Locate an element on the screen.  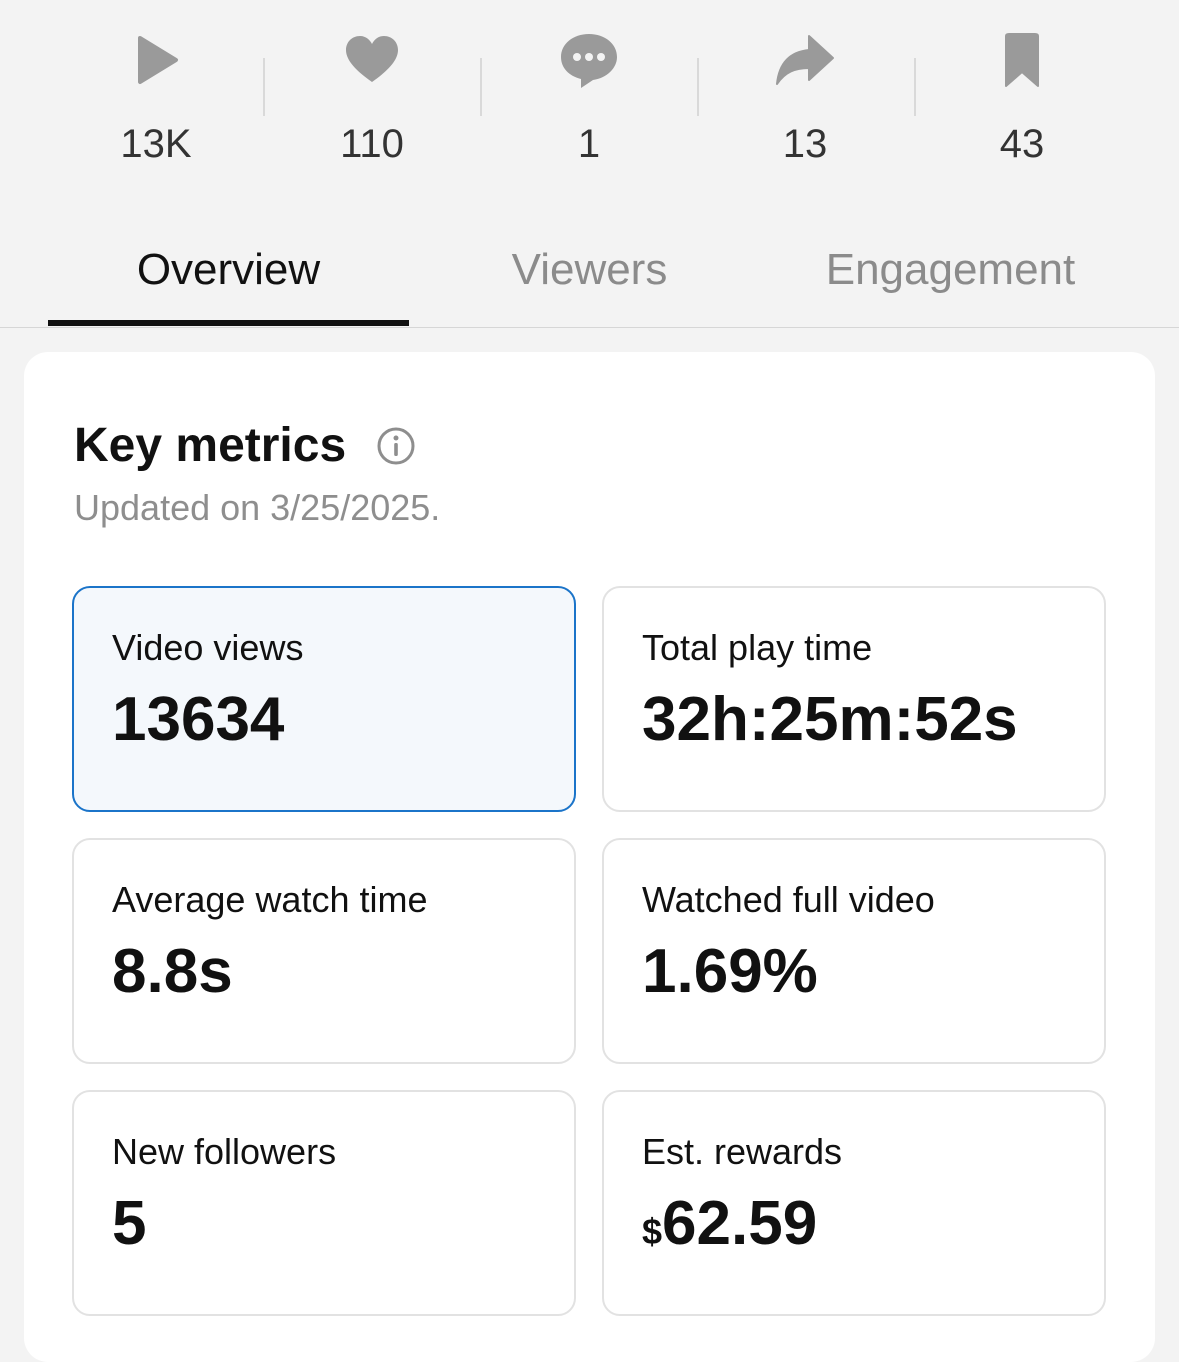
bookmark-icon is located at coordinates (1022, 60).